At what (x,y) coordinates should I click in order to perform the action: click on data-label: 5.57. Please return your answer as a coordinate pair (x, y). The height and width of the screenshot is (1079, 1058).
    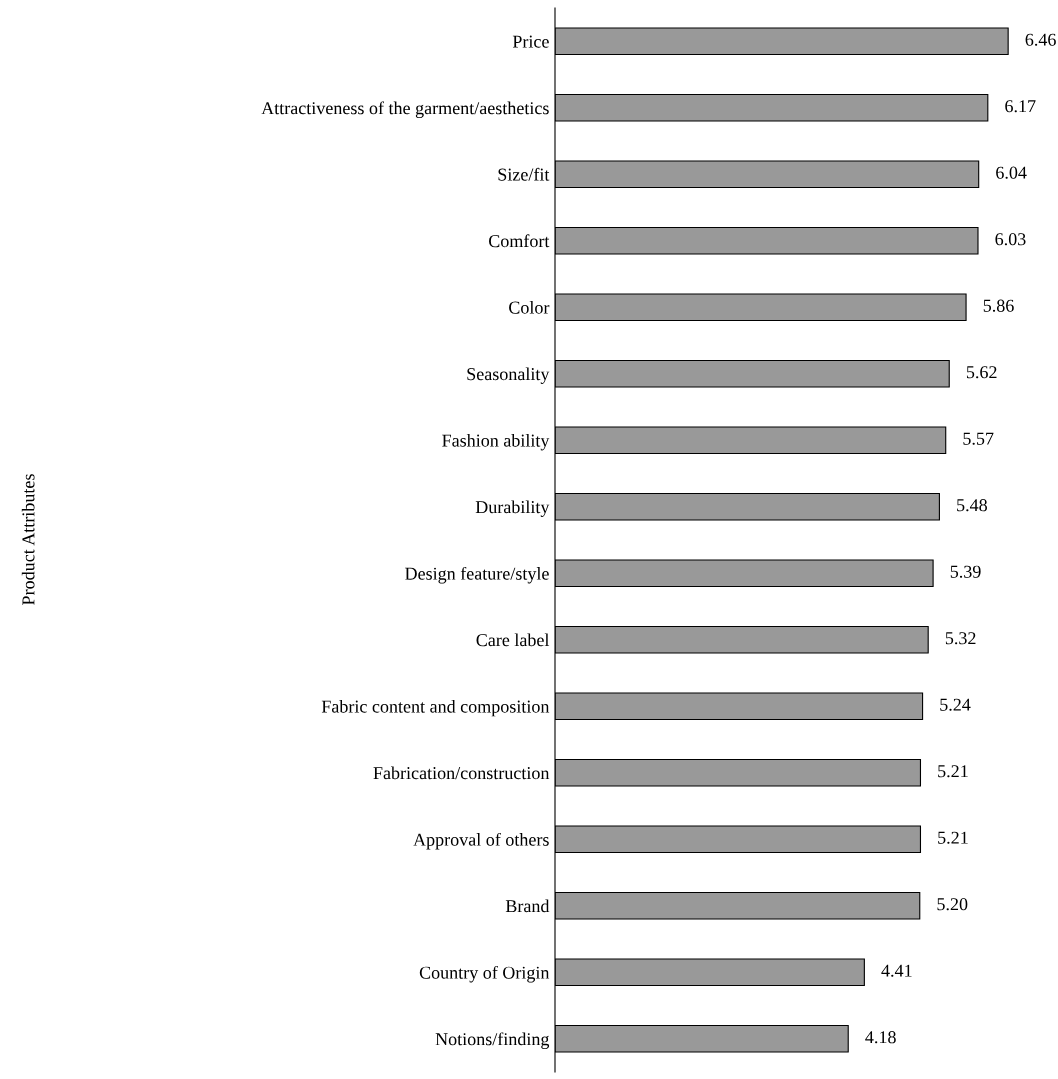
    Looking at the image, I should click on (978, 438).